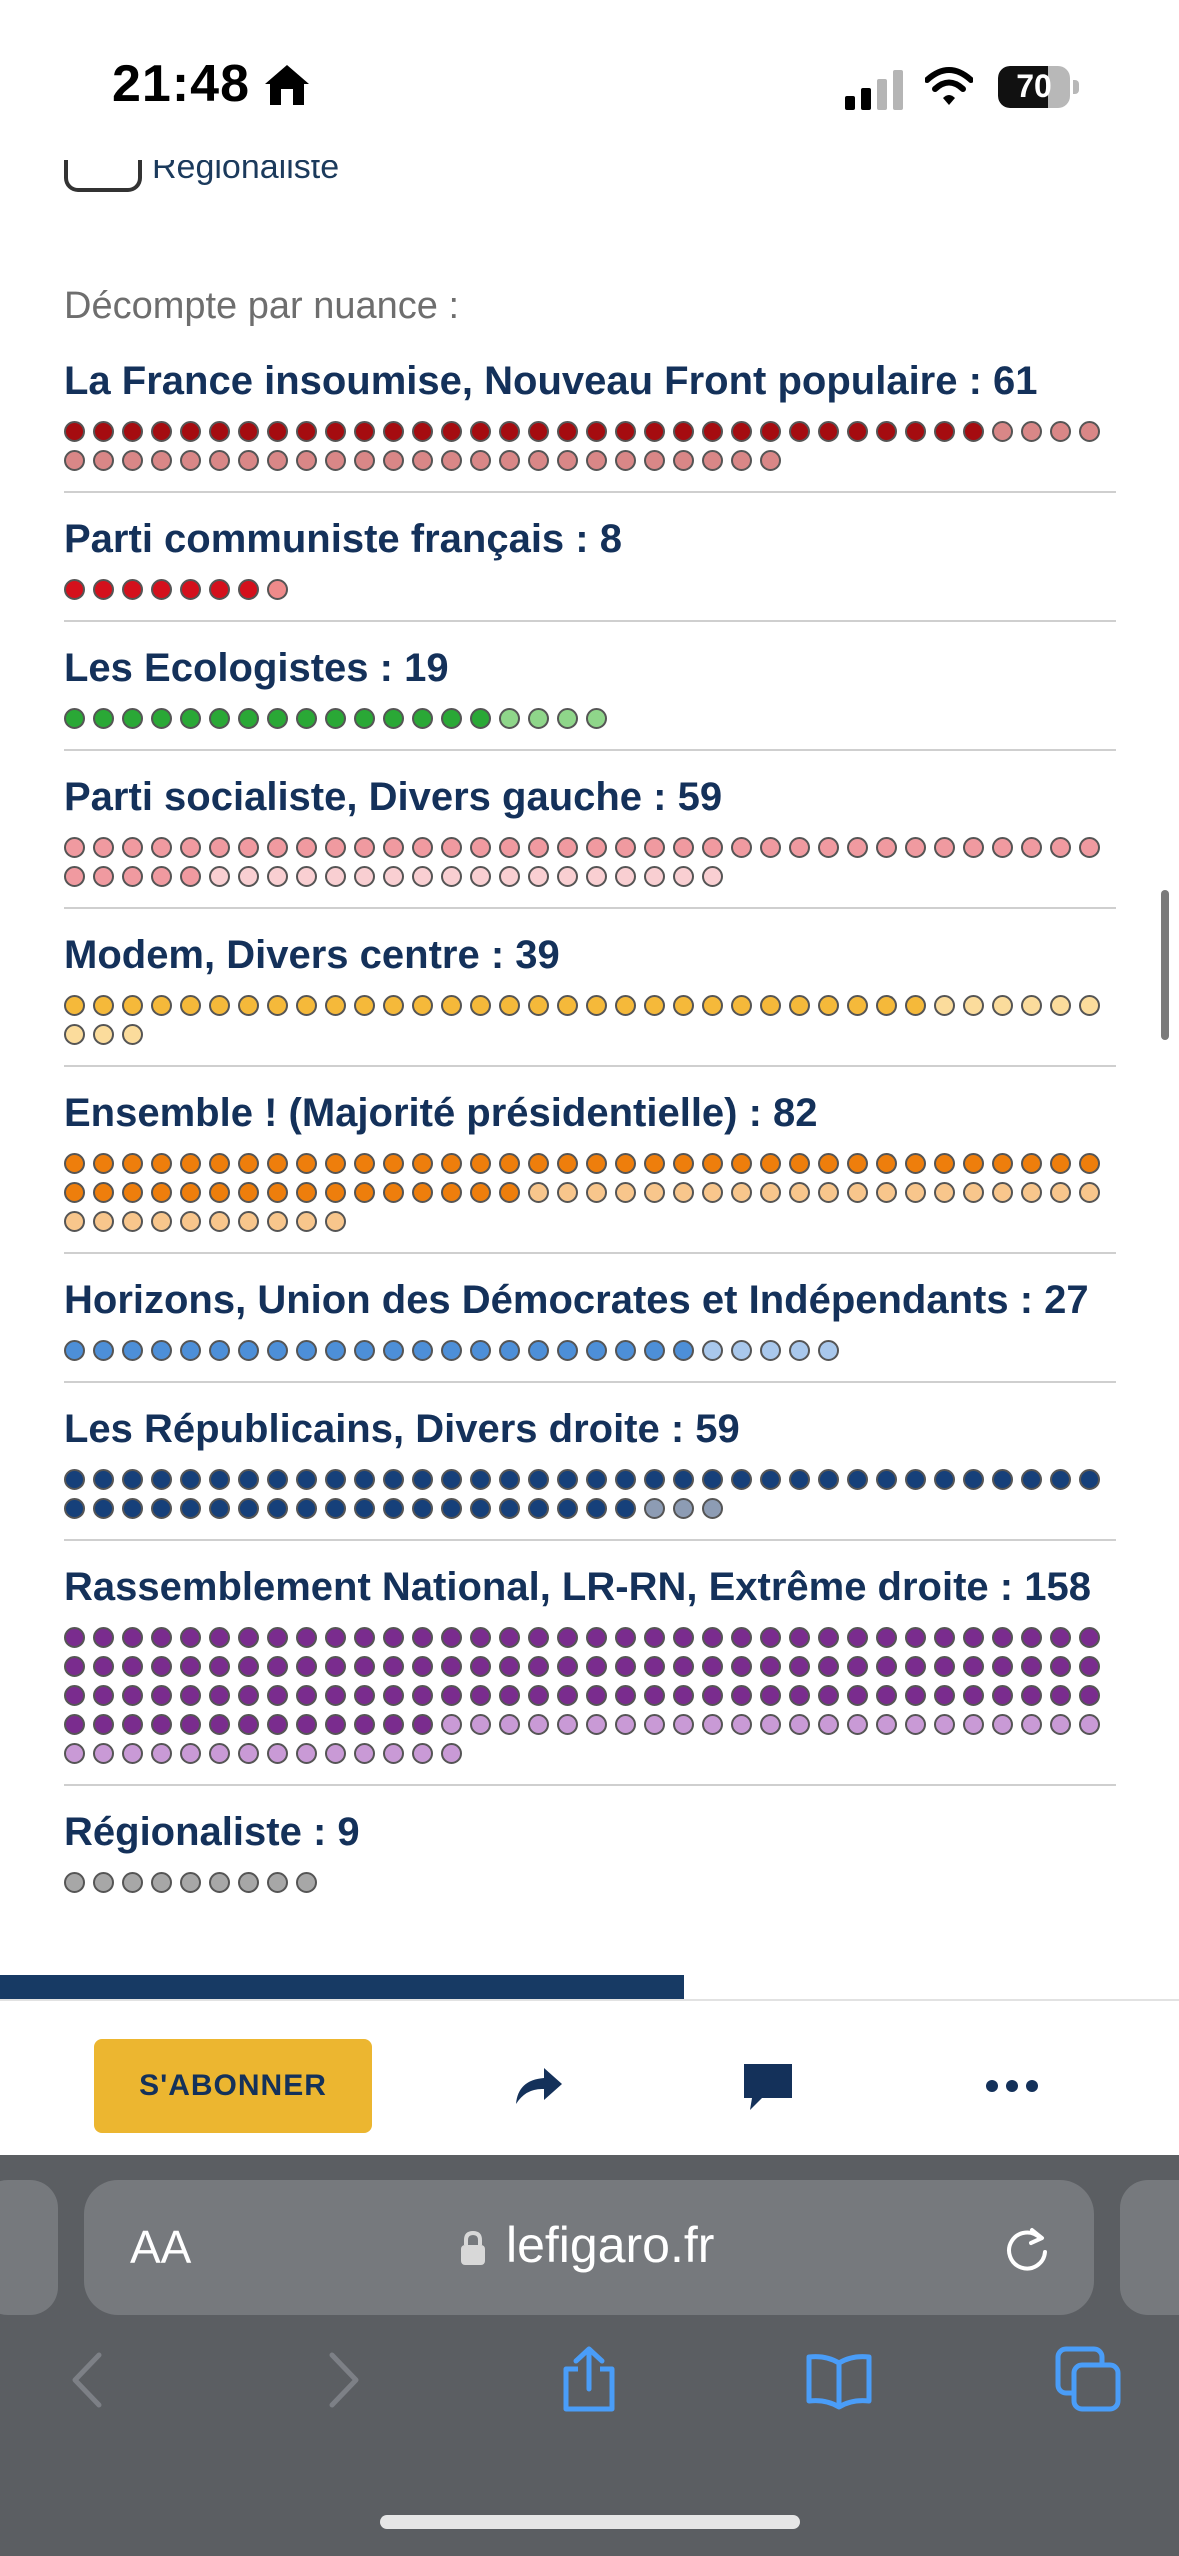  I want to click on next-tab-preview, so click(1149, 2247).